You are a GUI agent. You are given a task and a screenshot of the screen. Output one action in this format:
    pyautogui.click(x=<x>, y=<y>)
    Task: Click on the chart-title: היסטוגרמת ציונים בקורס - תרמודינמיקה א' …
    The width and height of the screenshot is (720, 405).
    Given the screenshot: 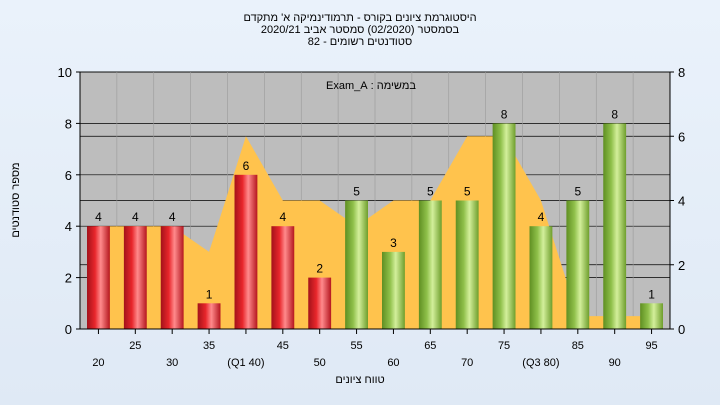 What is the action you would take?
    pyautogui.click(x=360, y=18)
    